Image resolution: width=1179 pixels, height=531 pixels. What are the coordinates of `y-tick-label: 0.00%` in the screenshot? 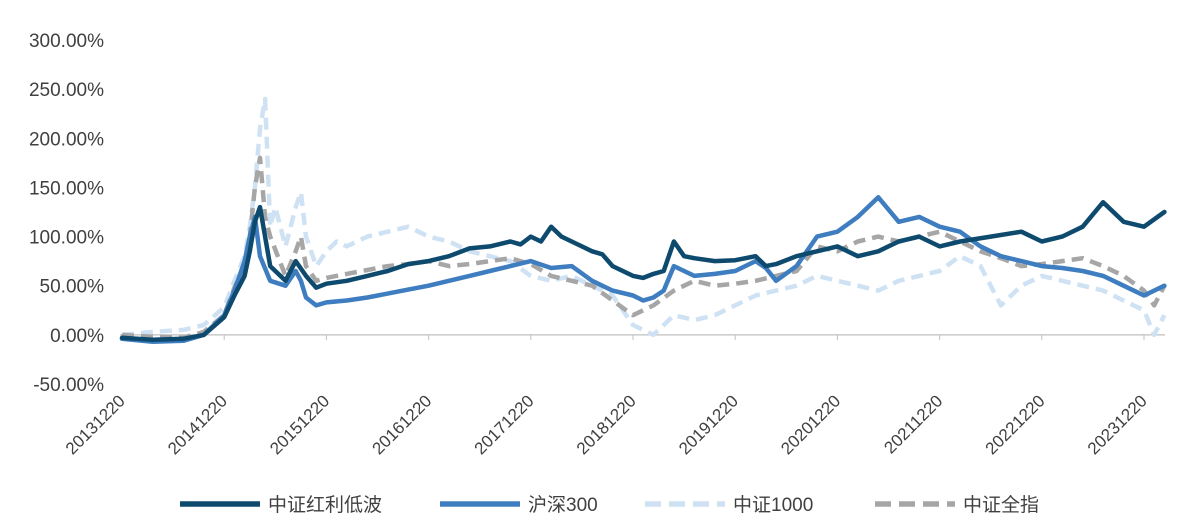 It's located at (77, 336).